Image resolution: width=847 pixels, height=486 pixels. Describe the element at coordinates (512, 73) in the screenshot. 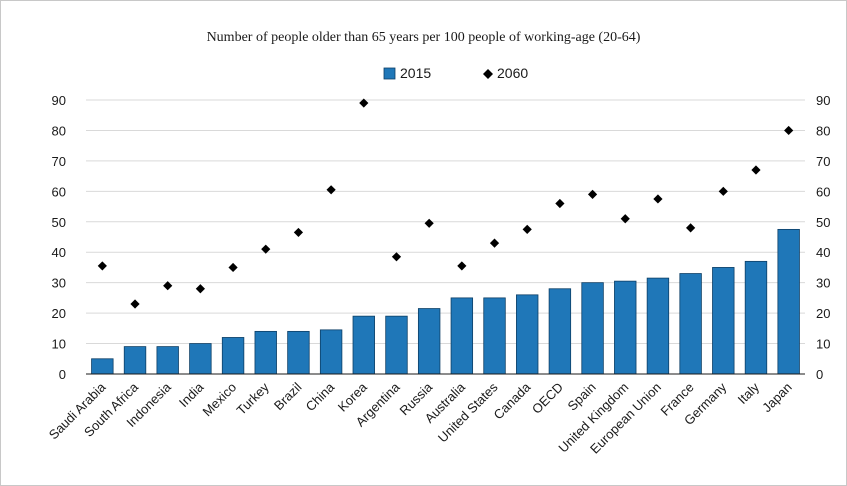

I see `legend-label-2060: 2060` at that location.